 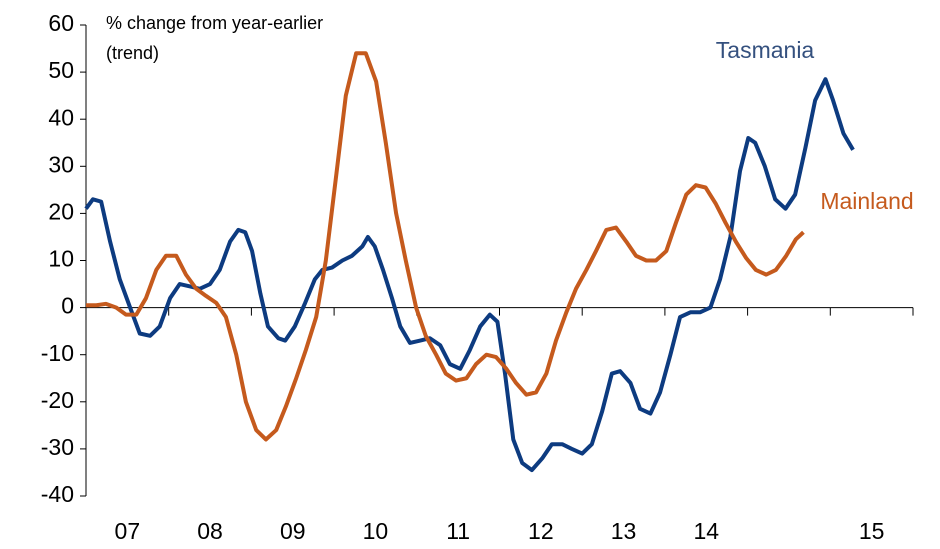 What do you see at coordinates (128, 531) in the screenshot?
I see `x-tick-label: 07` at bounding box center [128, 531].